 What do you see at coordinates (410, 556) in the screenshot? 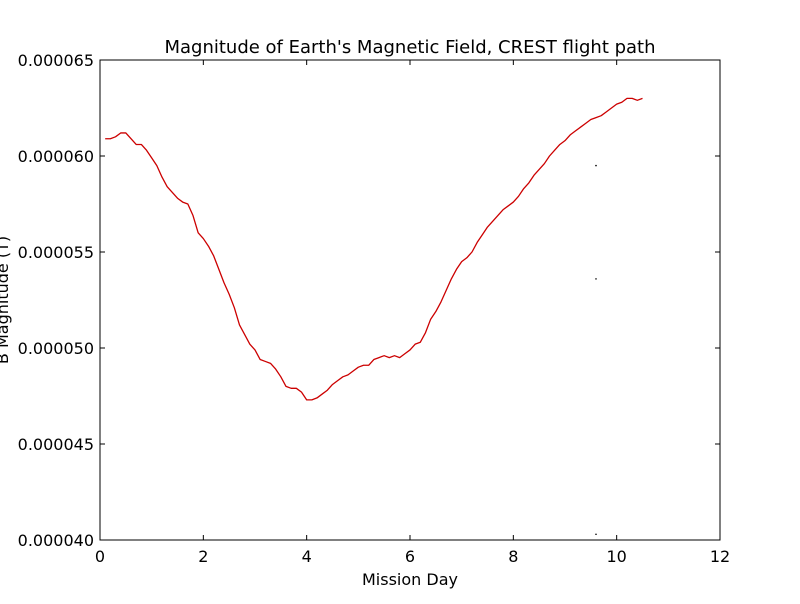
I see `x-tick-label: 6` at bounding box center [410, 556].